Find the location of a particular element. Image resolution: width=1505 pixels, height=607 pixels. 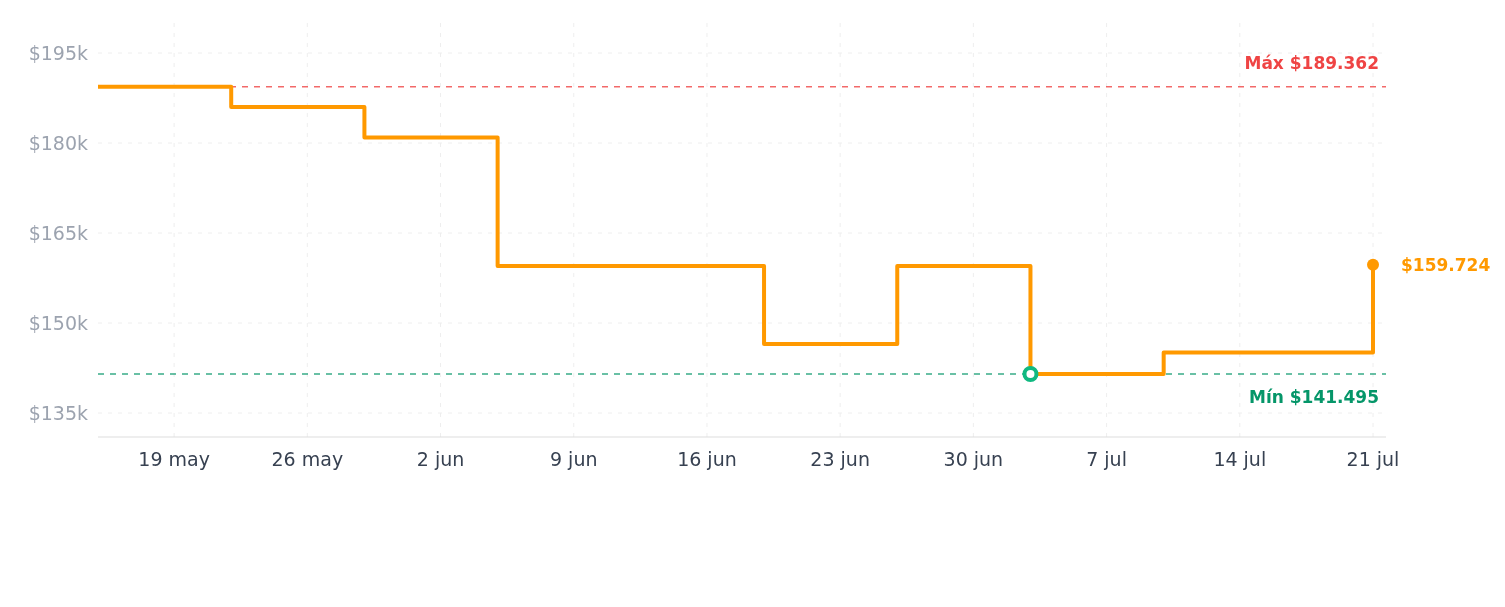

y-tick-label: $195k is located at coordinates (58, 52).